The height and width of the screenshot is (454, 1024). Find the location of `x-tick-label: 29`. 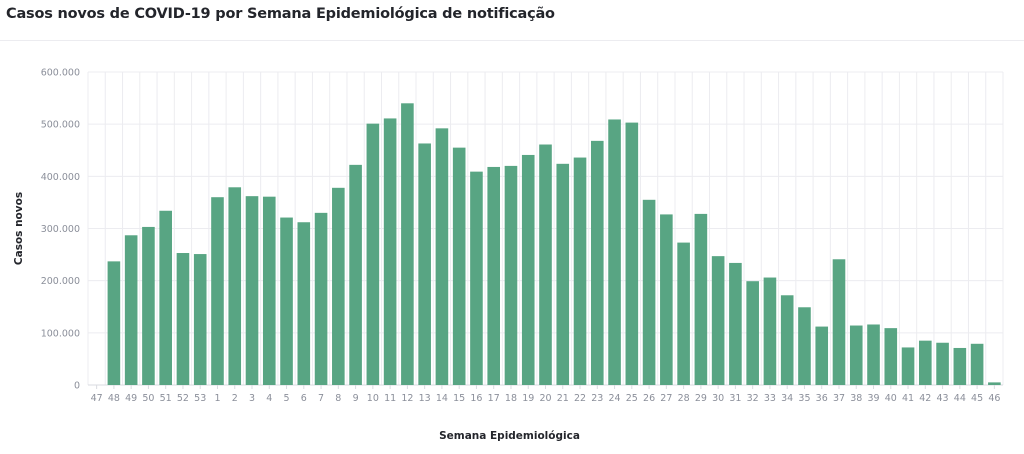

x-tick-label: 29 is located at coordinates (701, 398).